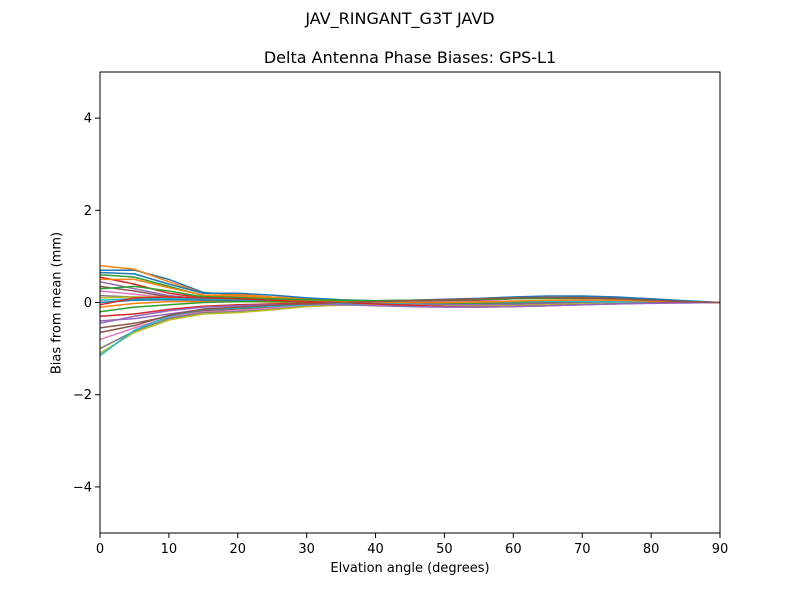  What do you see at coordinates (82, 487) in the screenshot?
I see `y-tick-label: −4` at bounding box center [82, 487].